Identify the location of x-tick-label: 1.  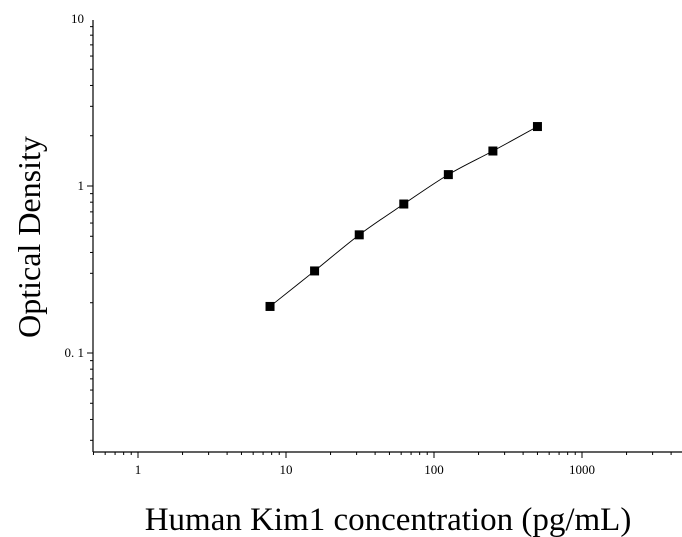
(138, 469).